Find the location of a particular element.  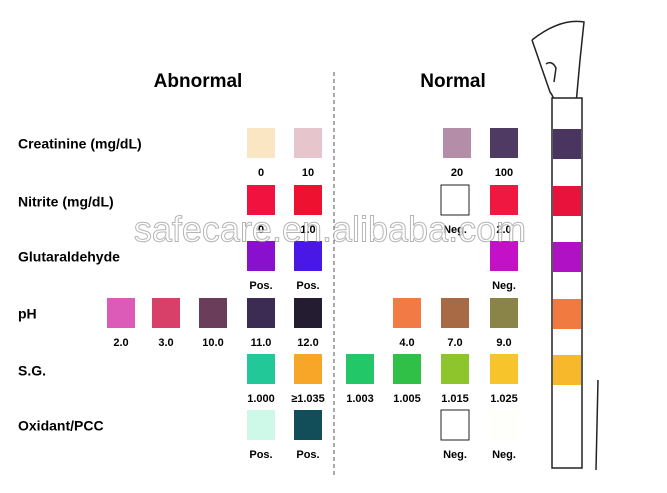

test-strip is located at coordinates (567, 283).